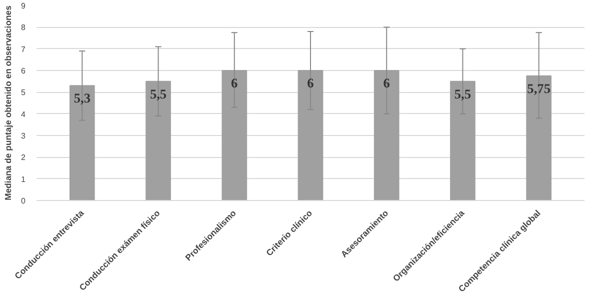 The width and height of the screenshot is (589, 300). Describe the element at coordinates (23, 71) in the screenshot. I see `y-tick-label: 6` at that location.